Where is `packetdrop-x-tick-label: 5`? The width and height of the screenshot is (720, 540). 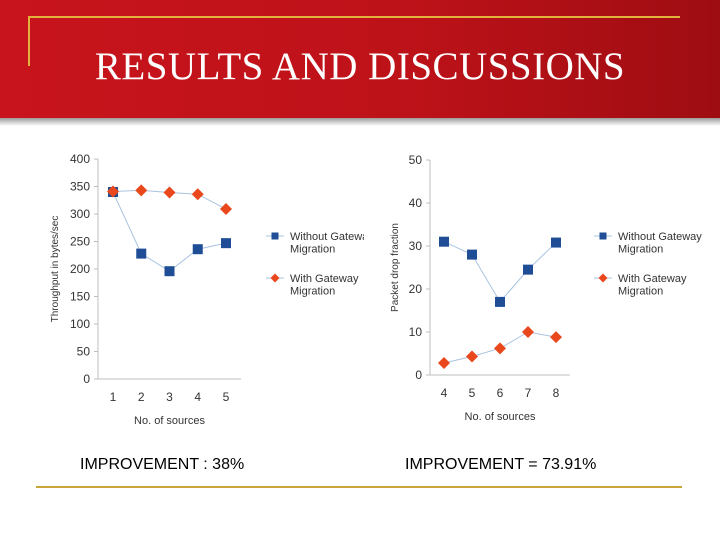
packetdrop-x-tick-label: 5 is located at coordinates (472, 393).